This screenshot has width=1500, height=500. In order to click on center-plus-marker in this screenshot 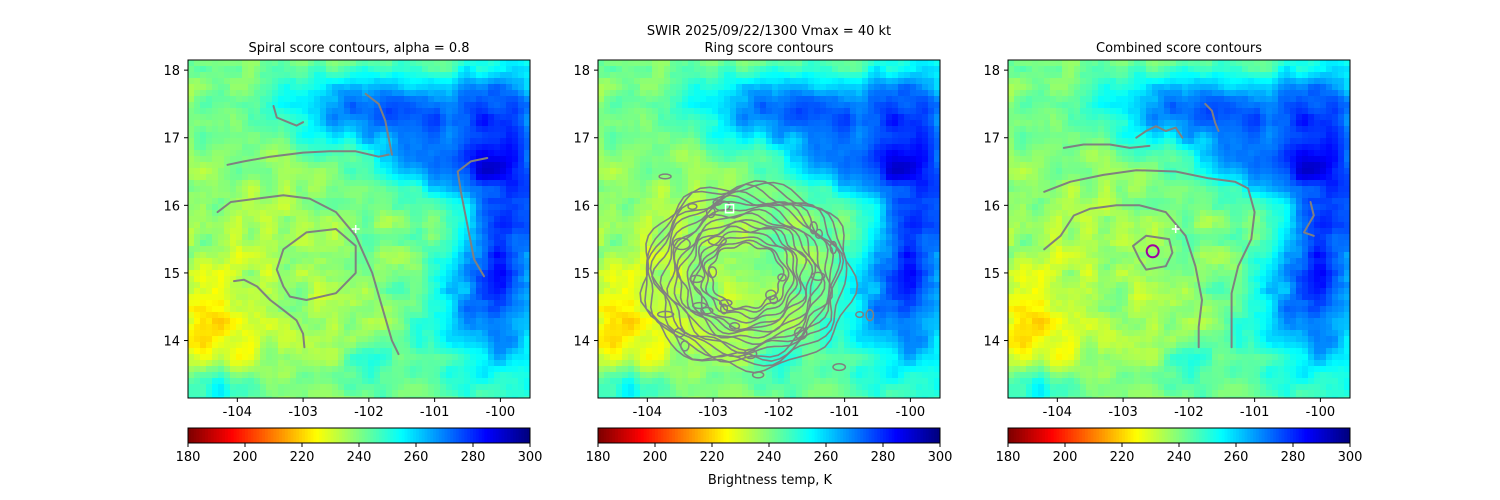, I will do `click(355, 229)`.